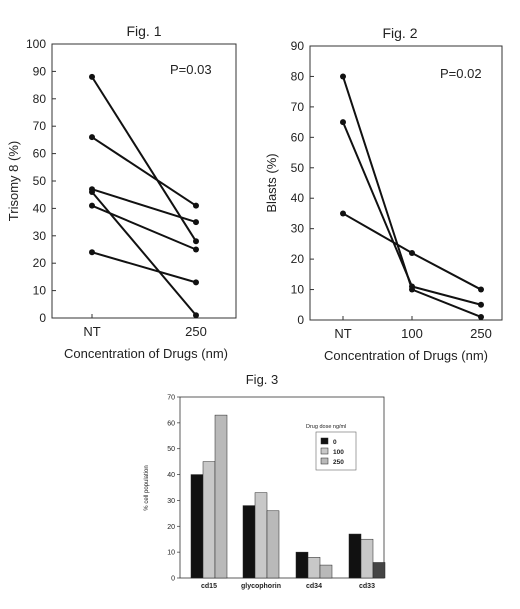 This screenshot has height=609, width=520. Describe the element at coordinates (461, 73) in the screenshot. I see `fig2-annotation: P=0.02` at that location.